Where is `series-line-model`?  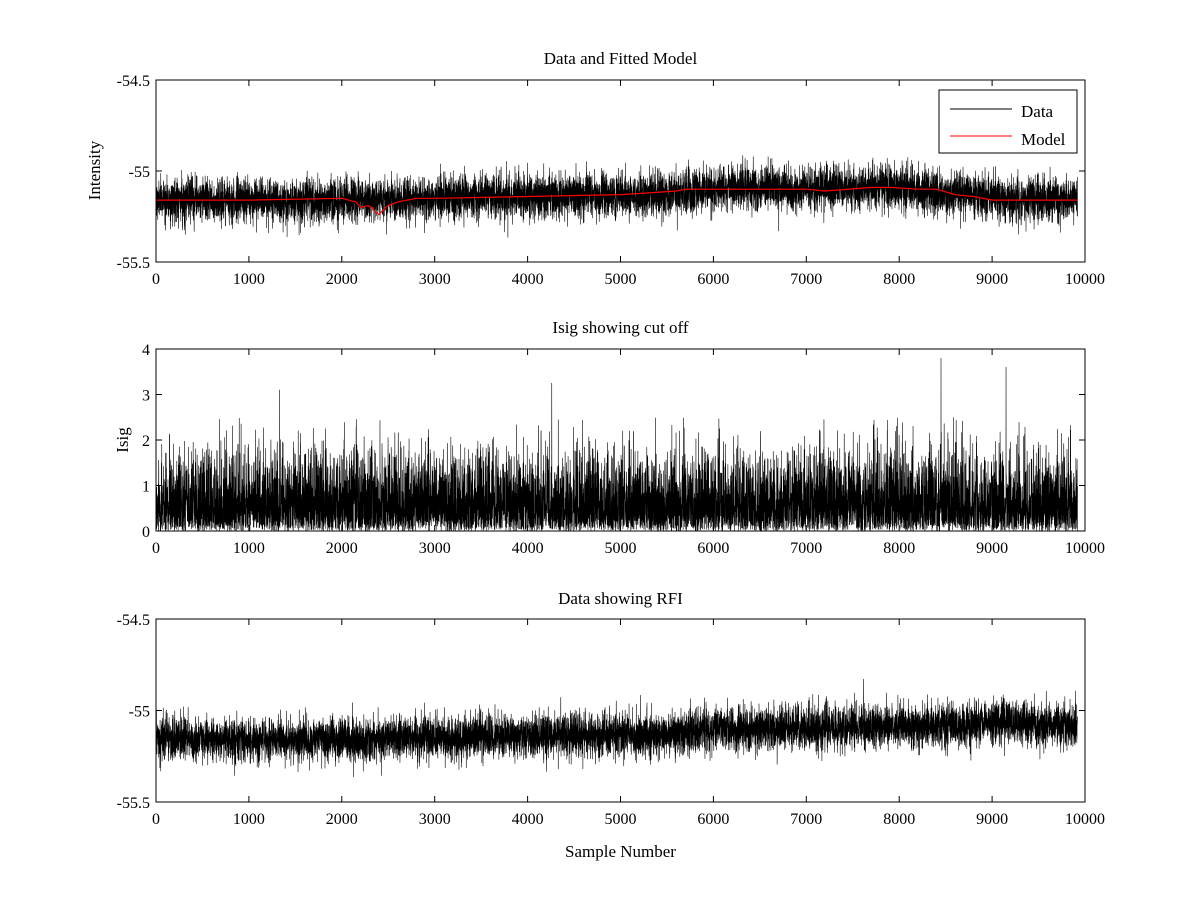 series-line-model is located at coordinates (617, 201).